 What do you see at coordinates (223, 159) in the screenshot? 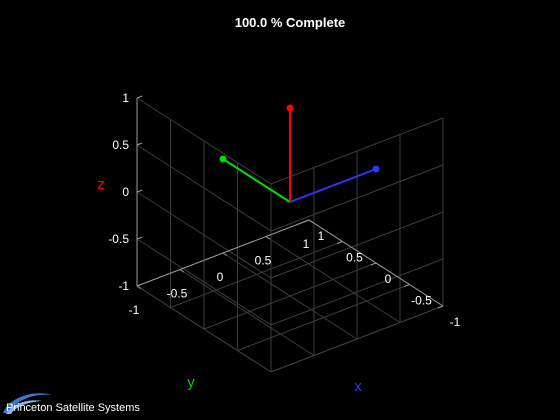
I see `y-axis-endpoint-marker` at bounding box center [223, 159].